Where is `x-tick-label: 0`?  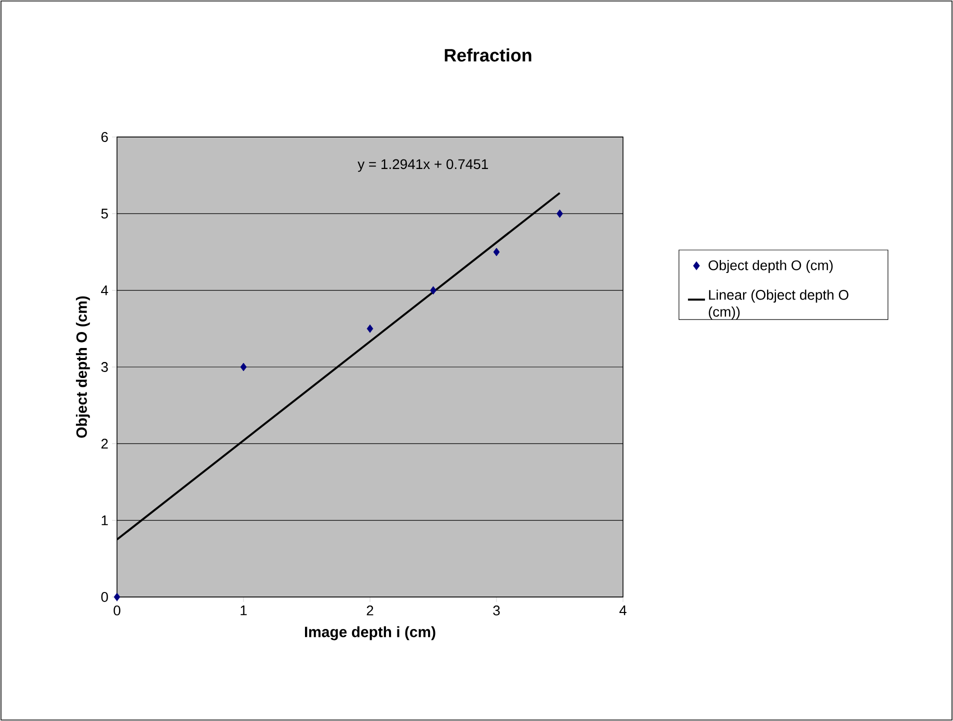
x-tick-label: 0 is located at coordinates (117, 611).